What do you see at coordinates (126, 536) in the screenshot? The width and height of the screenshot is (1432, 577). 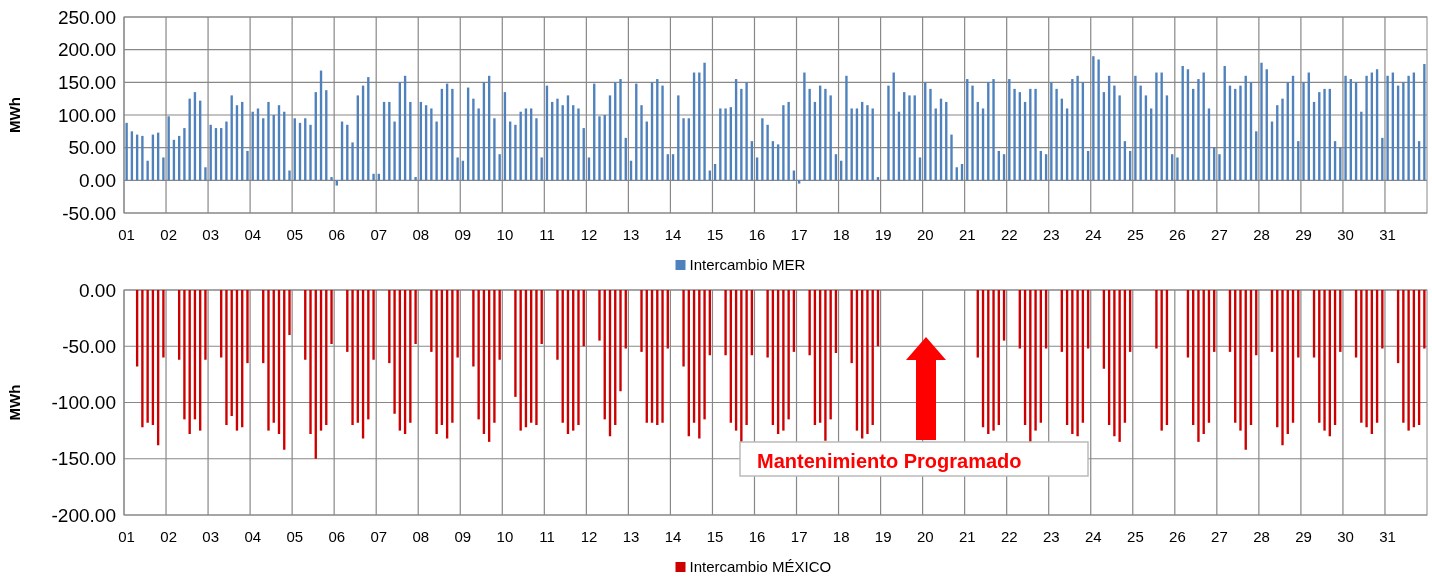 I see `x-tick-label: 01` at bounding box center [126, 536].